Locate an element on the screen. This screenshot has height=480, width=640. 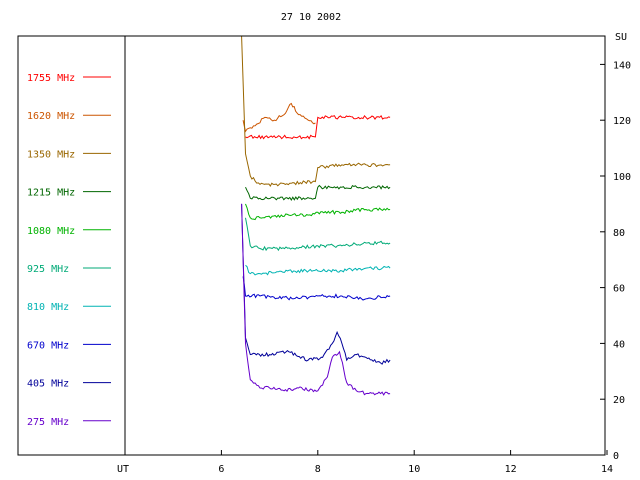
x-tick-label: 12 is located at coordinates (511, 469).